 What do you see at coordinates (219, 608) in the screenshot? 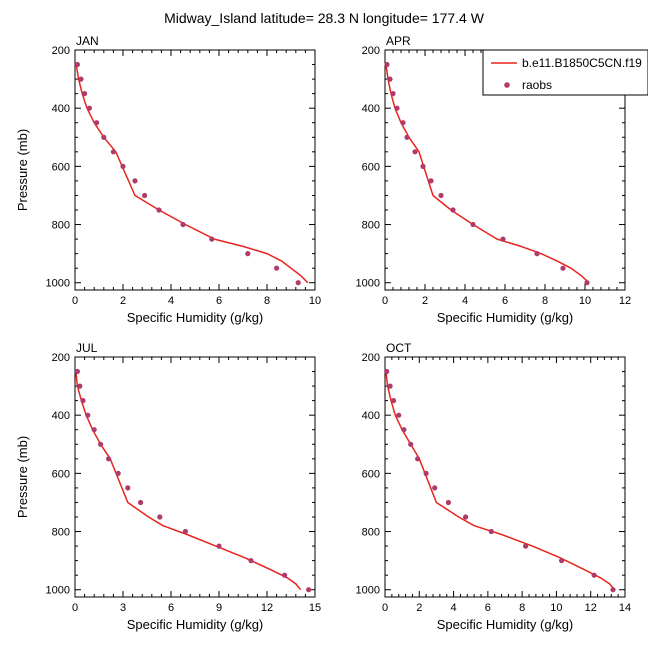
I see `x-tick-label: 9` at bounding box center [219, 608].